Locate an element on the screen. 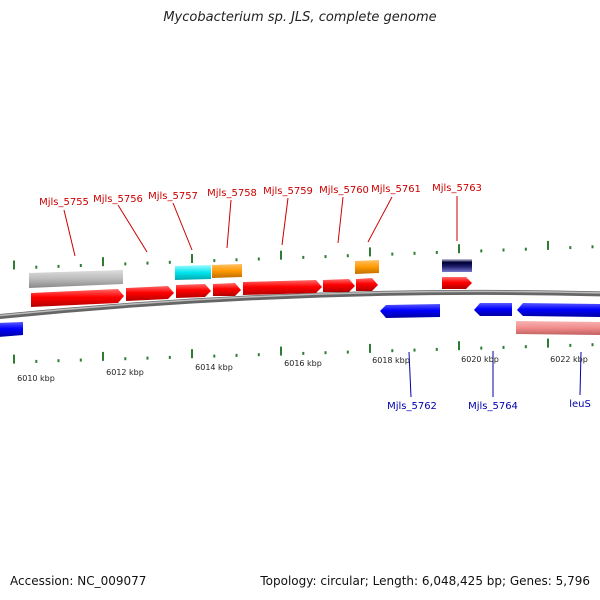 The width and height of the screenshot is (600, 600). scale-label-6020: 6020 kbp is located at coordinates (480, 359).